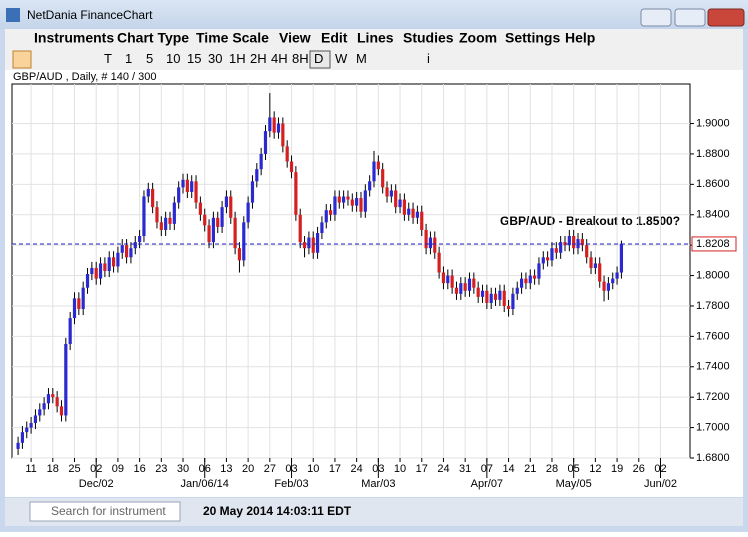  What do you see at coordinates (713, 123) in the screenshot?
I see `y-tick-label: 1.9000` at bounding box center [713, 123].